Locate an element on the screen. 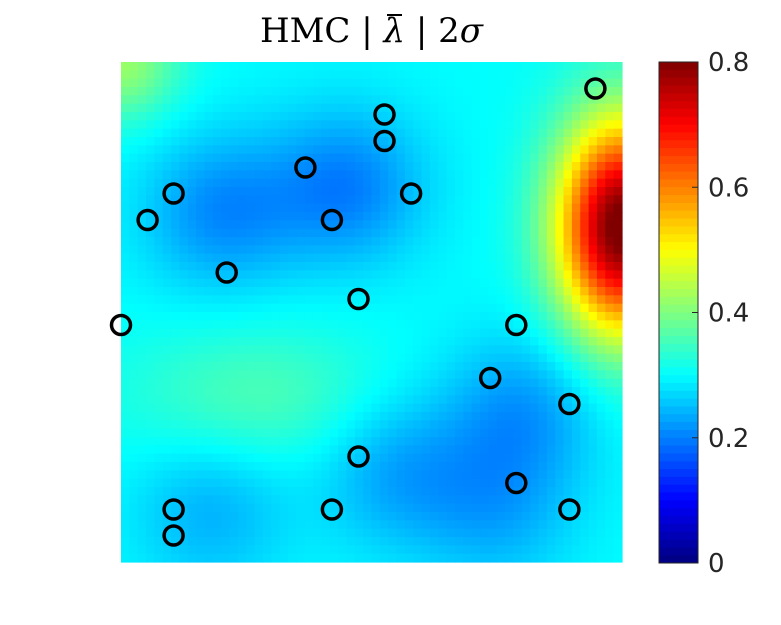 The height and width of the screenshot is (625, 781). colorbar-segment is located at coordinates (678, 332).